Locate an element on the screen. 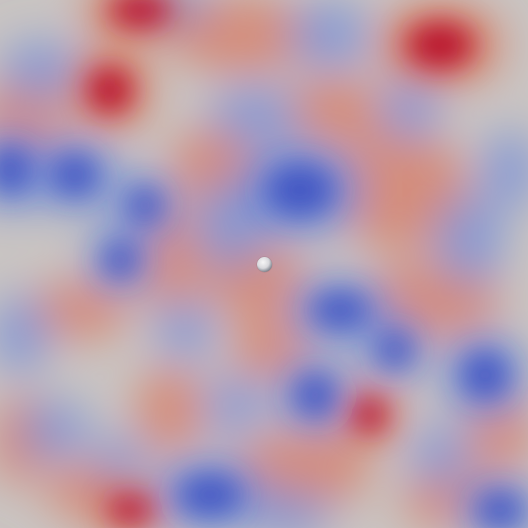 This screenshot has height=528, width=528. sphere-icon is located at coordinates (264, 264).